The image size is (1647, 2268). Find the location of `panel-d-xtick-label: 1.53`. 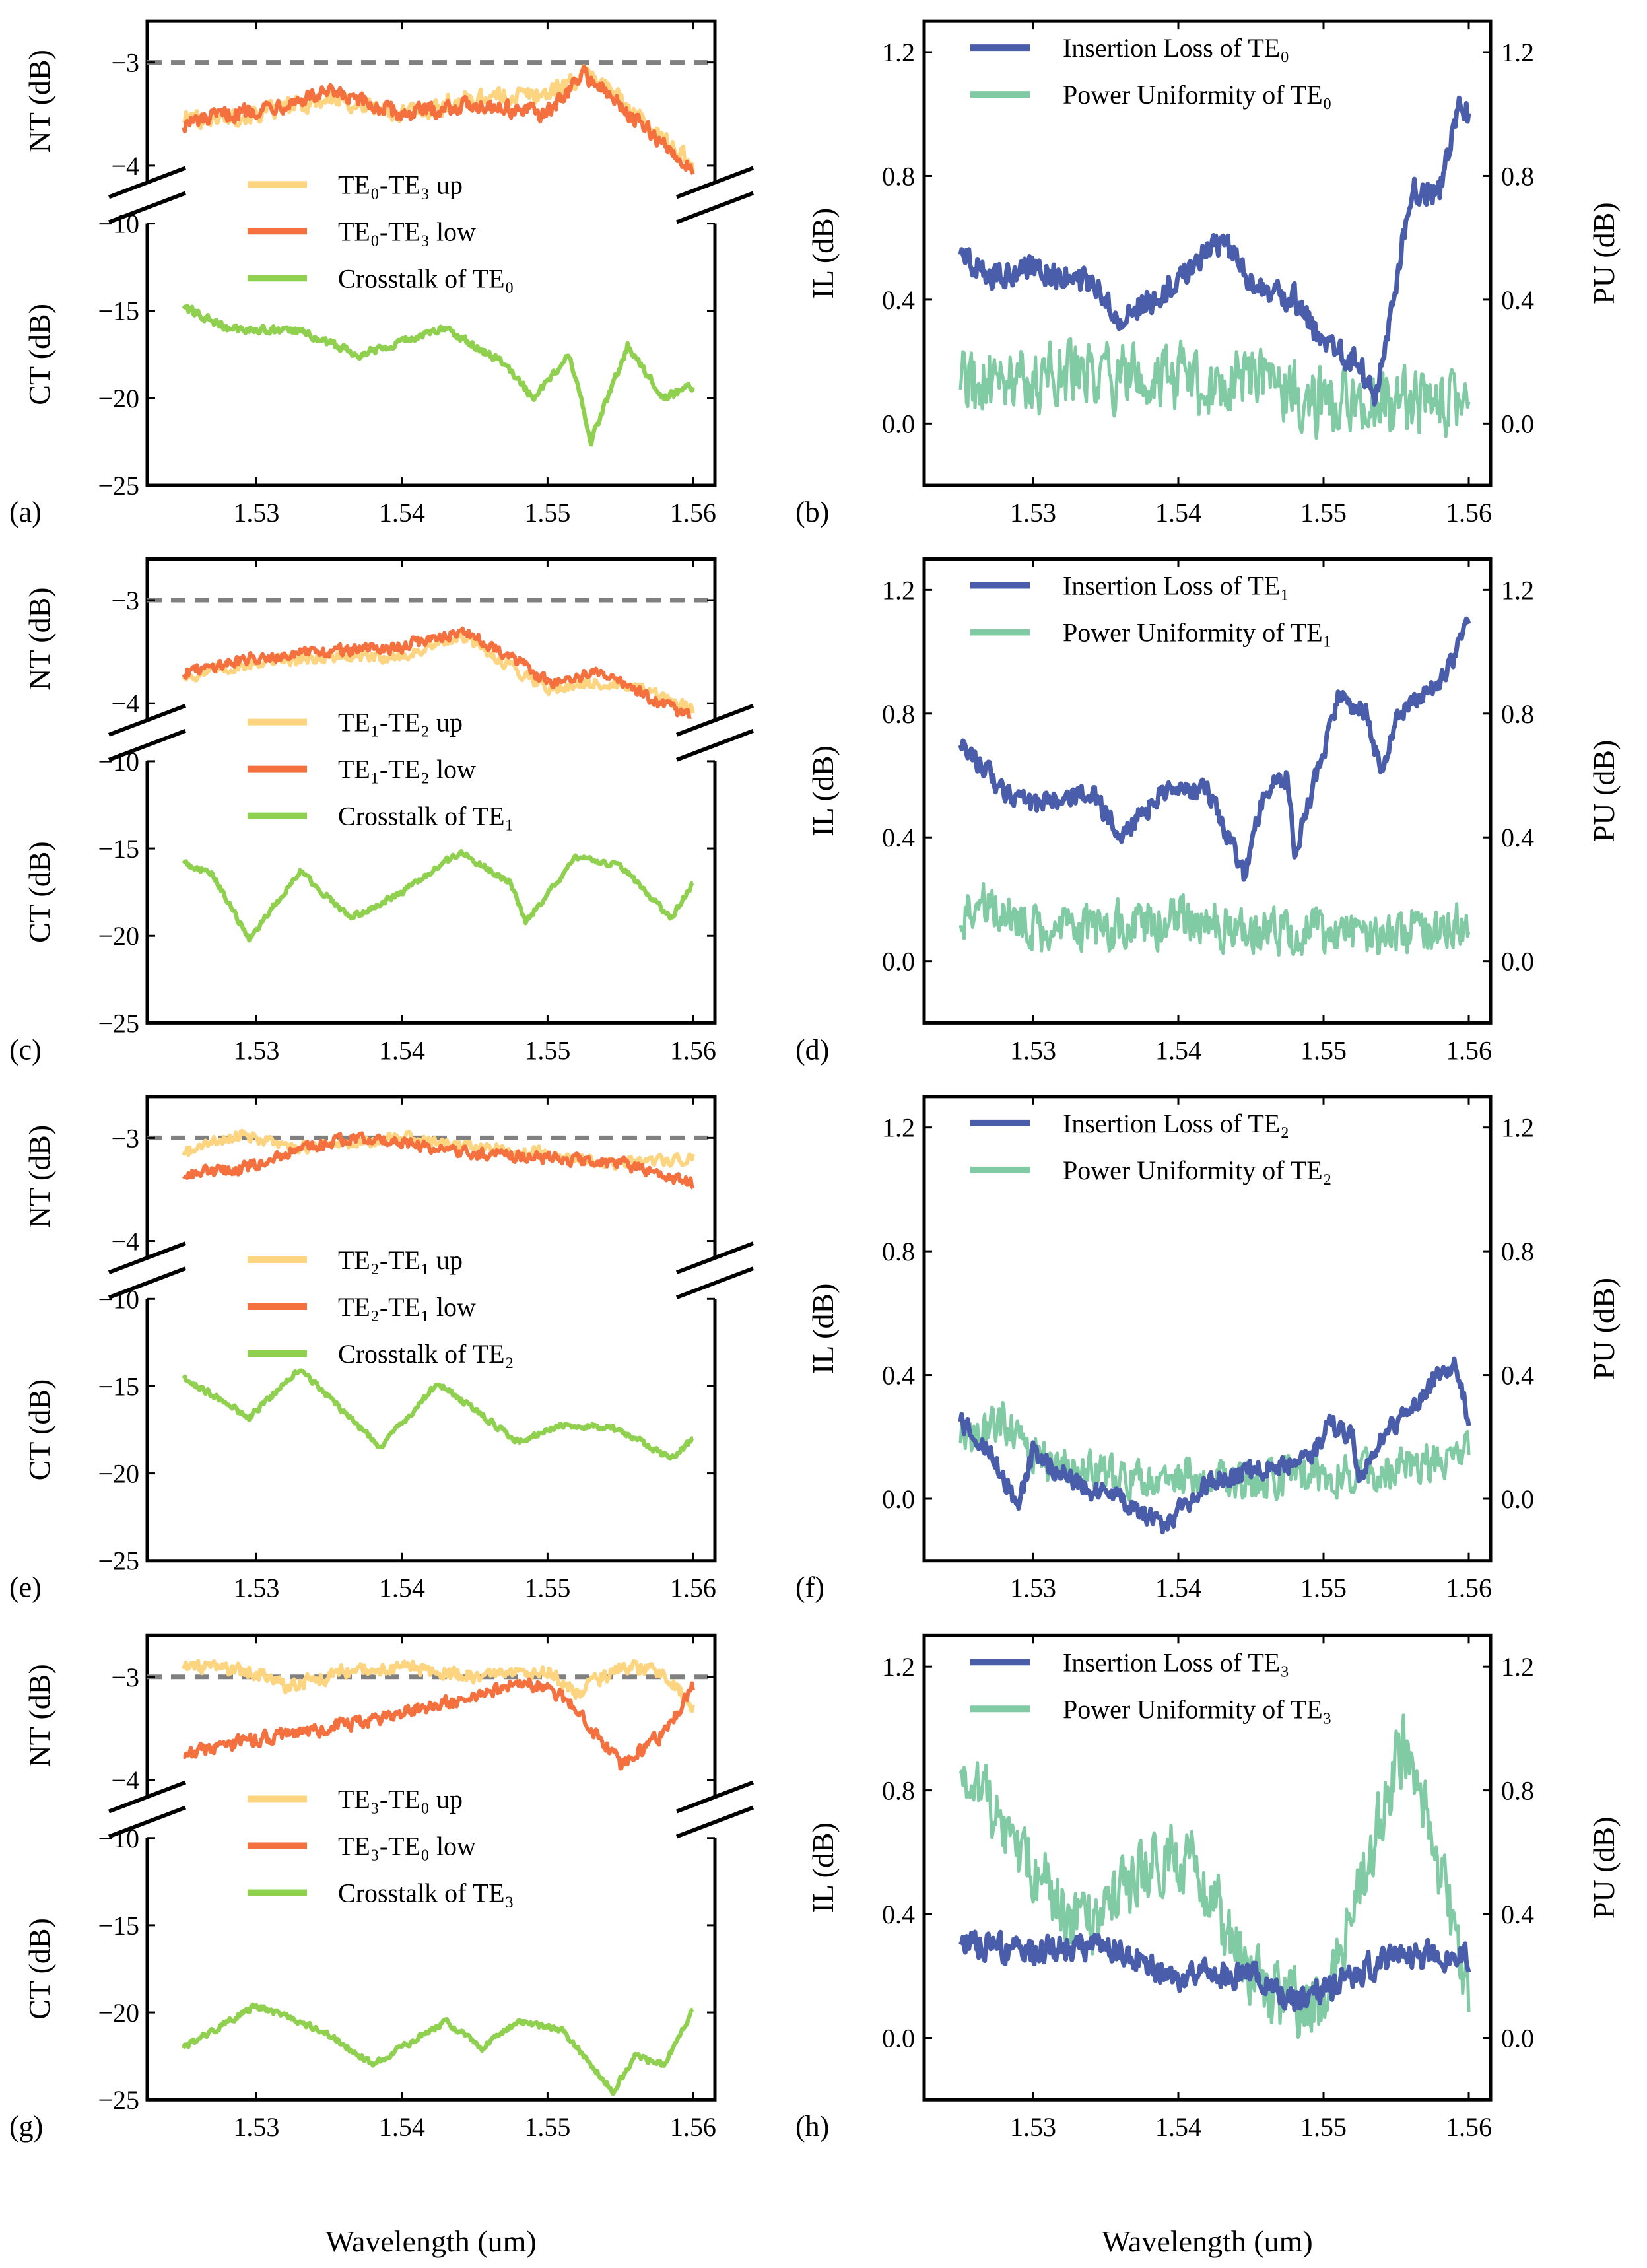

panel-d-xtick-label: 1.53 is located at coordinates (1033, 1050).